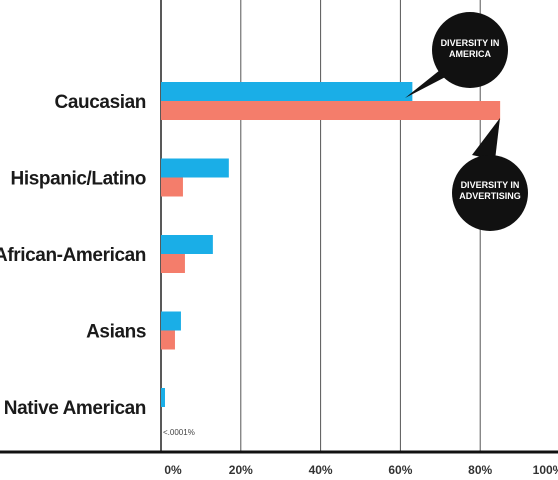 The width and height of the screenshot is (558, 480). I want to click on x-tick-label: 0%, so click(173, 470).